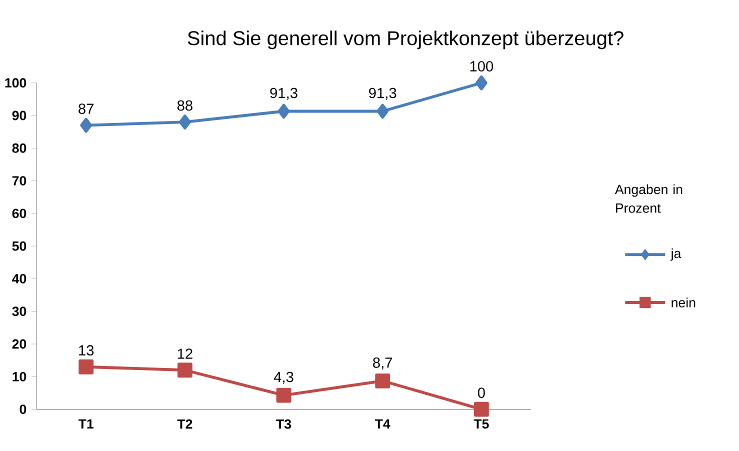 Image resolution: width=739 pixels, height=451 pixels. I want to click on y-tick-label: 90, so click(19, 115).